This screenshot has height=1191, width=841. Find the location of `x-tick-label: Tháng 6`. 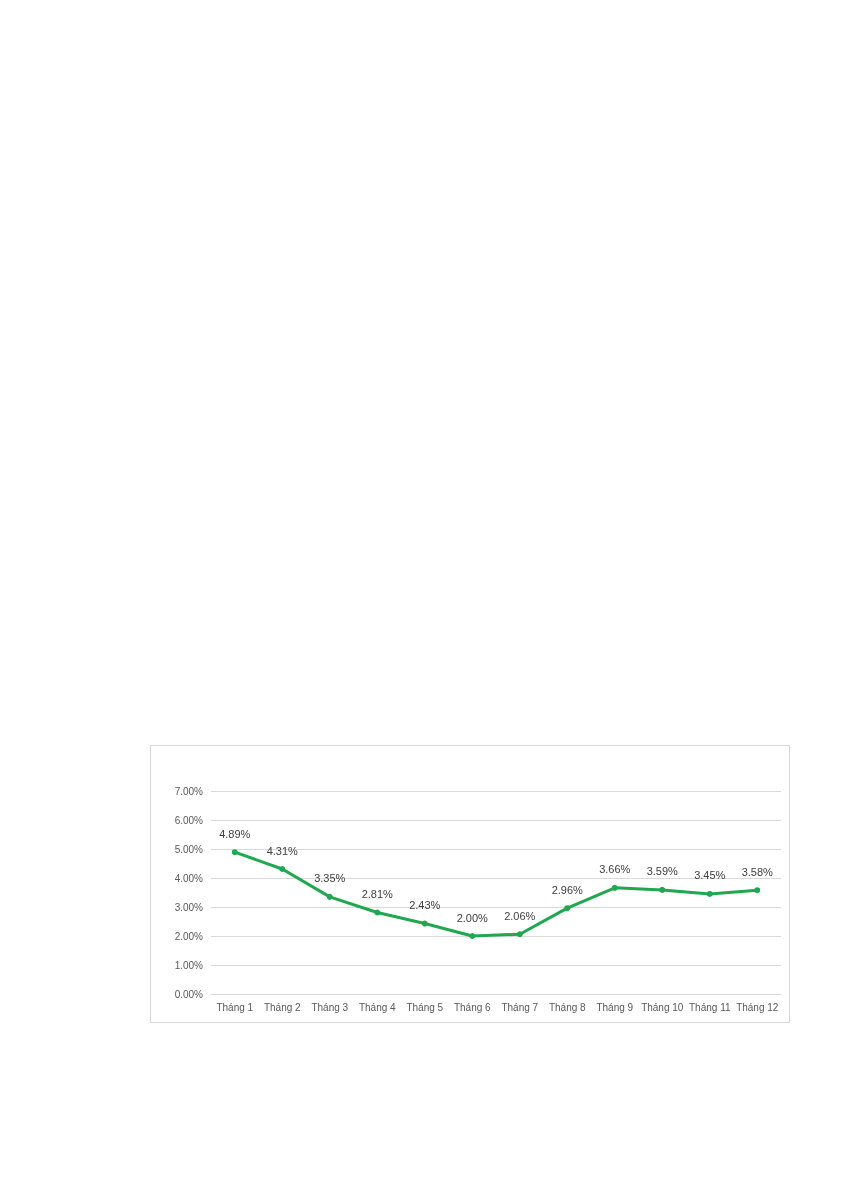

x-tick-label: Tháng 6 is located at coordinates (472, 1007).